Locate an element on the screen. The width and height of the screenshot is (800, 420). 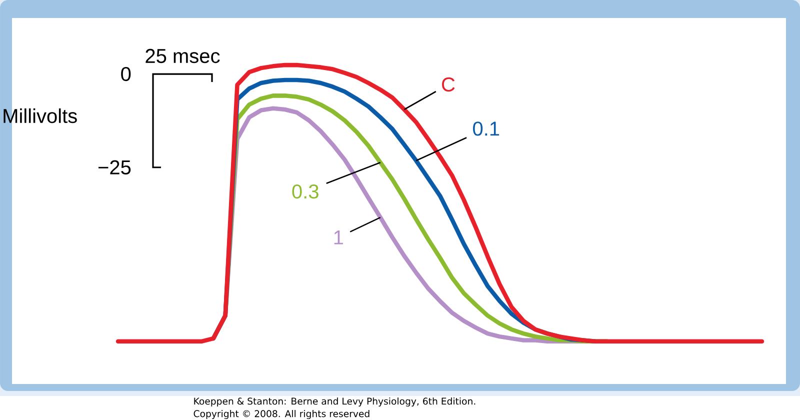
annotation: 25 msec is located at coordinates (183, 56).